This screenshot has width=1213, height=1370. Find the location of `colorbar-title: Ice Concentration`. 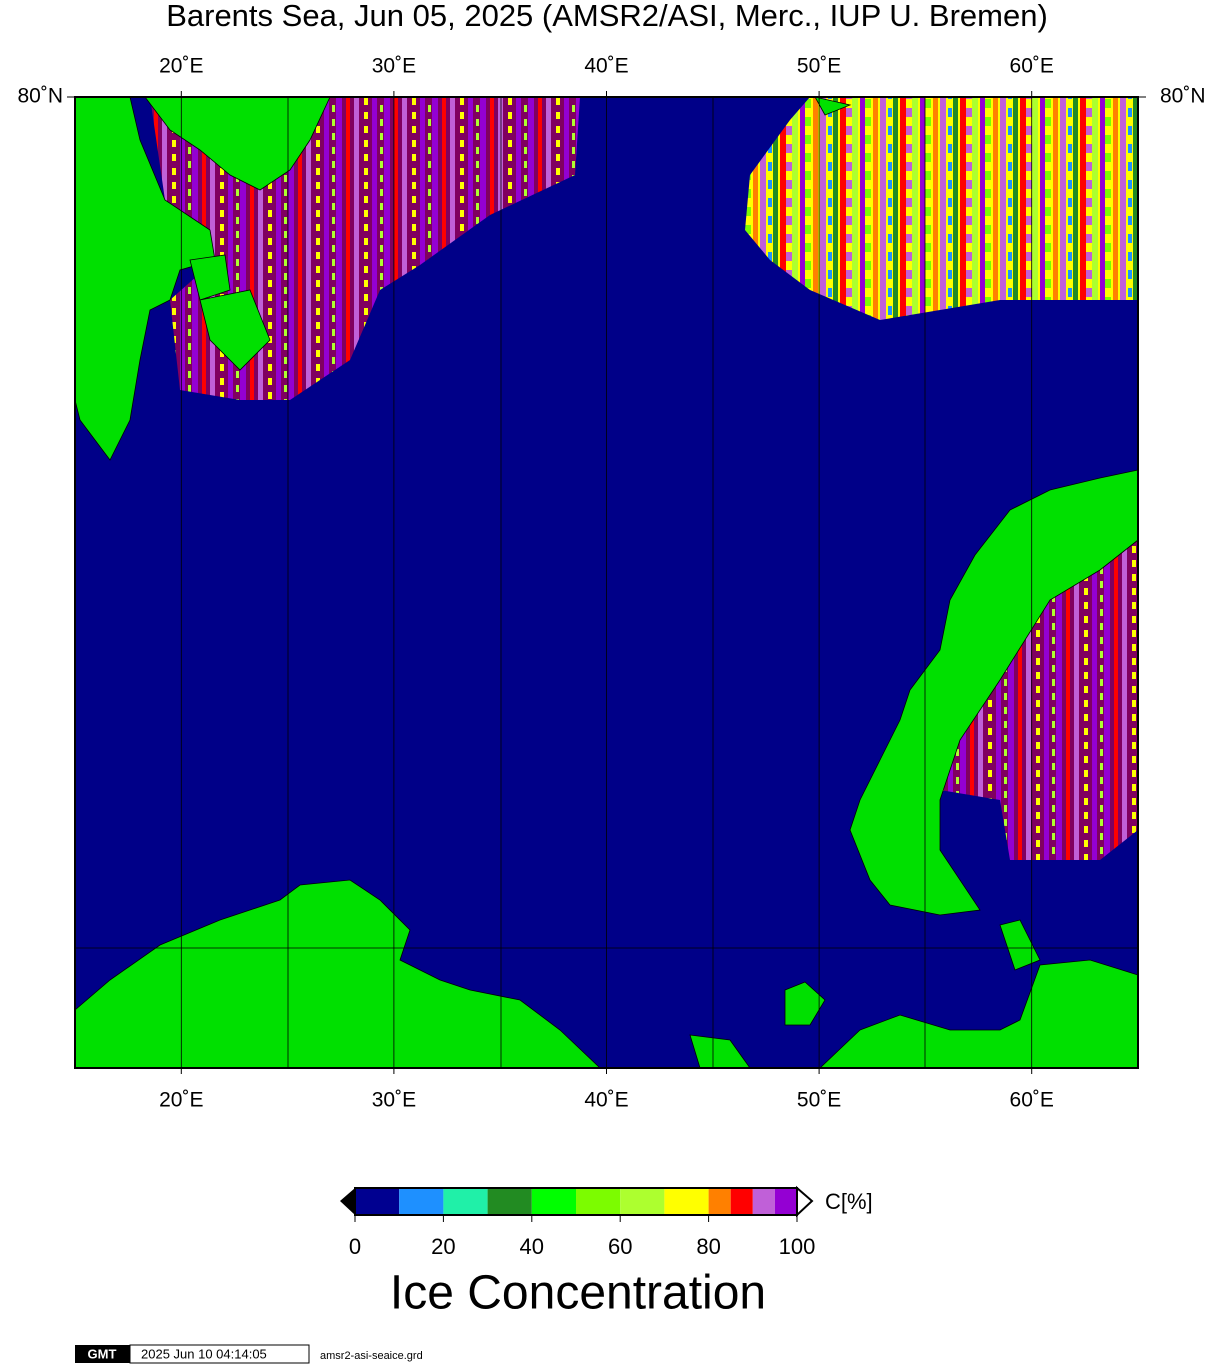

colorbar-title: Ice Concentration is located at coordinates (578, 1293).